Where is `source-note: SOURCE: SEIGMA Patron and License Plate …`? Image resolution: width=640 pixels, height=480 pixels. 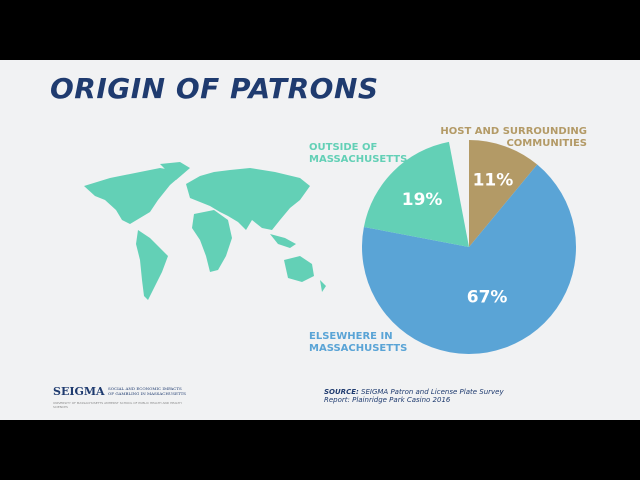
source-note: SOURCE: SEIGMA Patron and License Plate … is located at coordinates (424, 396).